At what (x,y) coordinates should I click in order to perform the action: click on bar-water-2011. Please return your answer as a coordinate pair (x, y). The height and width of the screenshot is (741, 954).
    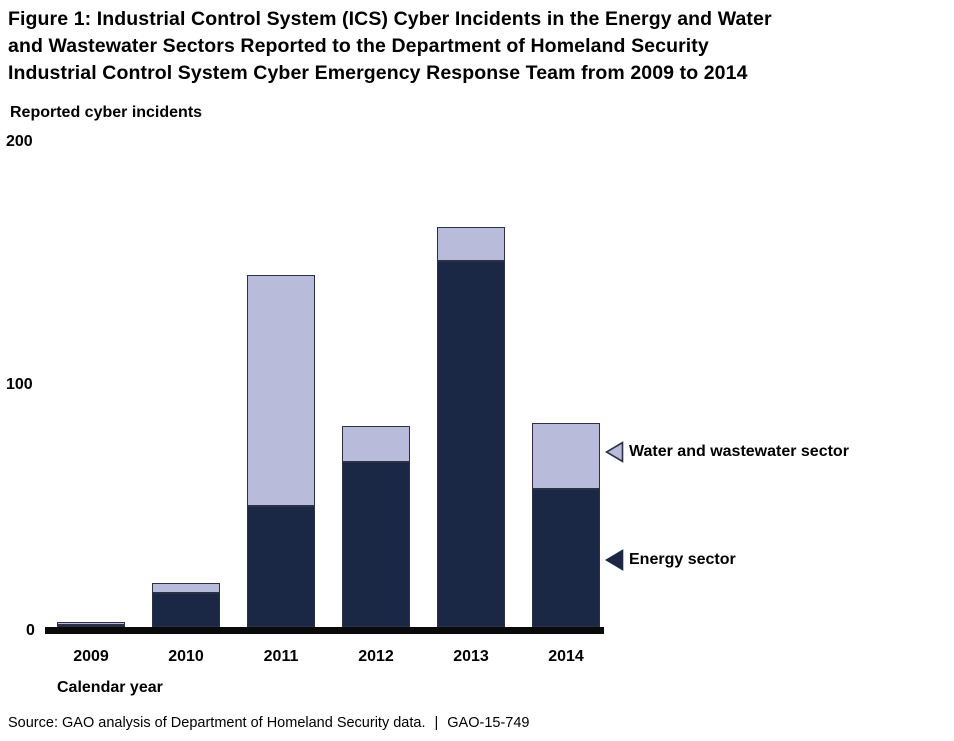
    Looking at the image, I should click on (281, 390).